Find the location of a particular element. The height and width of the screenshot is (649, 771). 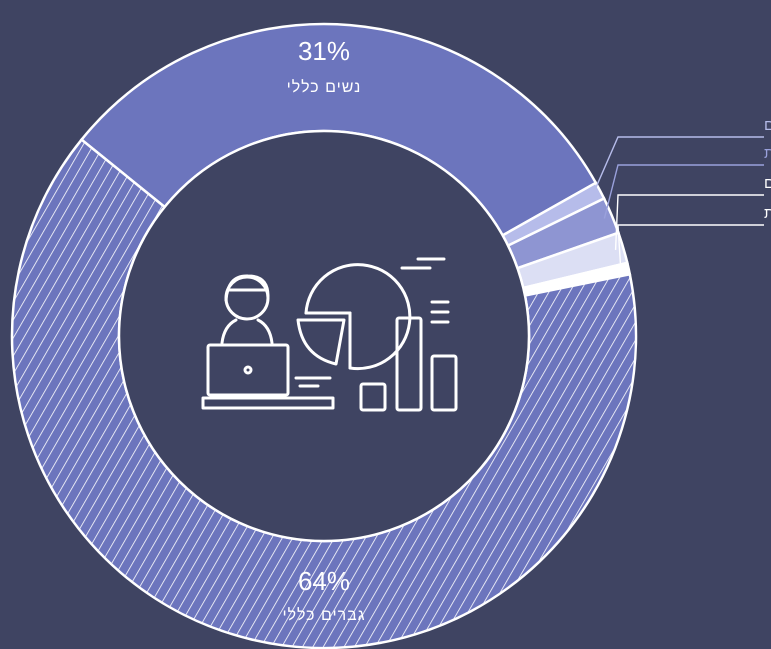

leader-line-arab_women is located at coordinates (690, 247).